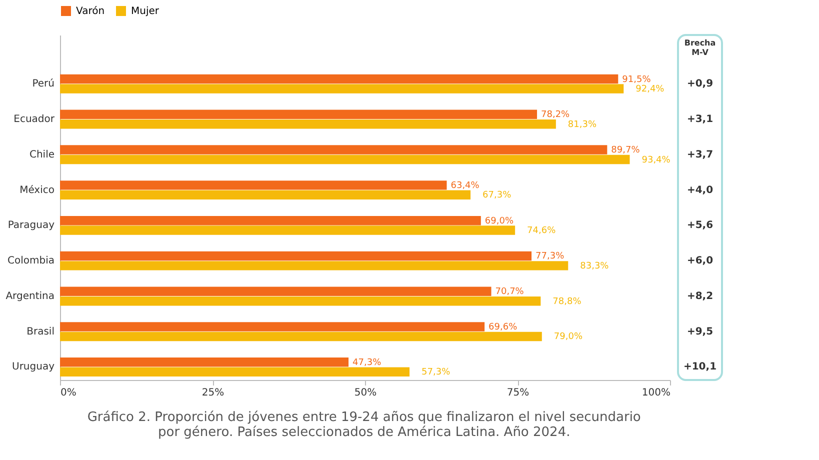  Describe the element at coordinates (568, 337) in the screenshot. I see `data-label: 79,0%` at that location.